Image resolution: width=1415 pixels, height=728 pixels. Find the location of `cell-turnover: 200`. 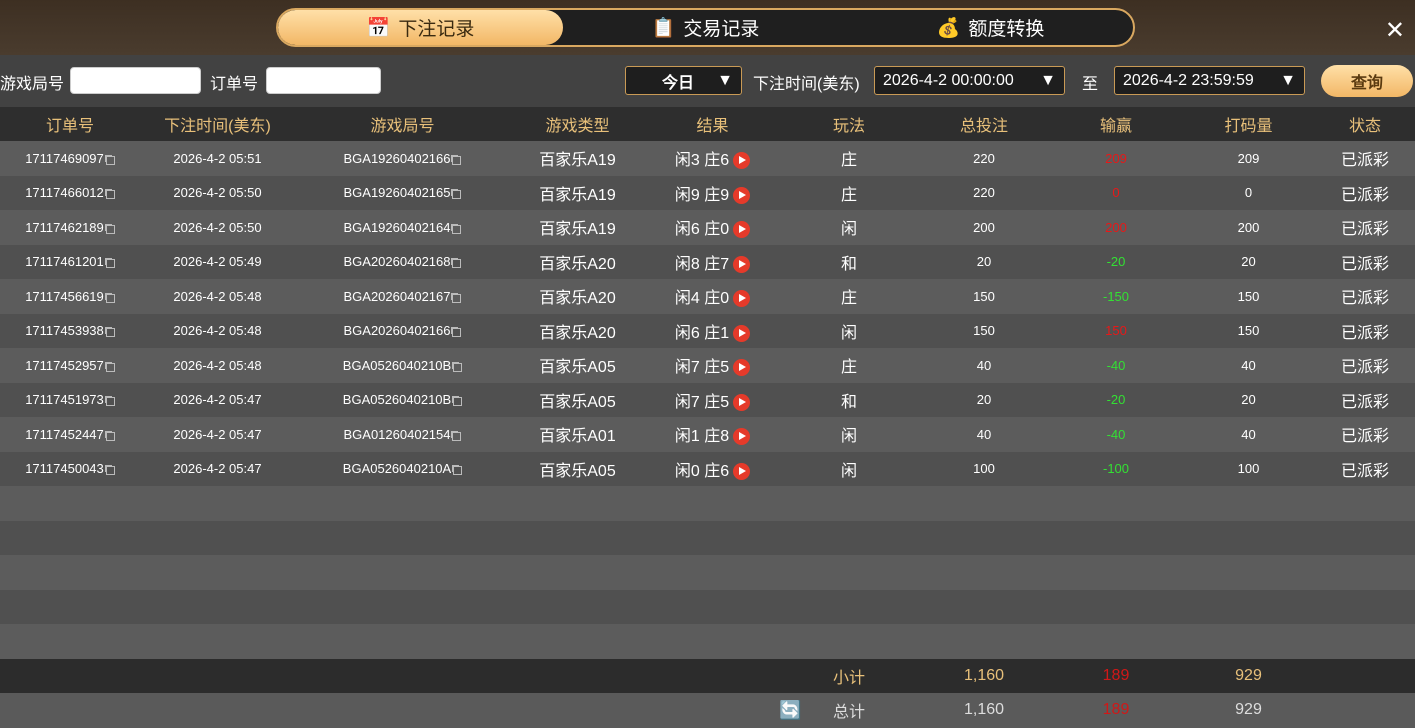

cell-turnover: 200 is located at coordinates (1248, 227).